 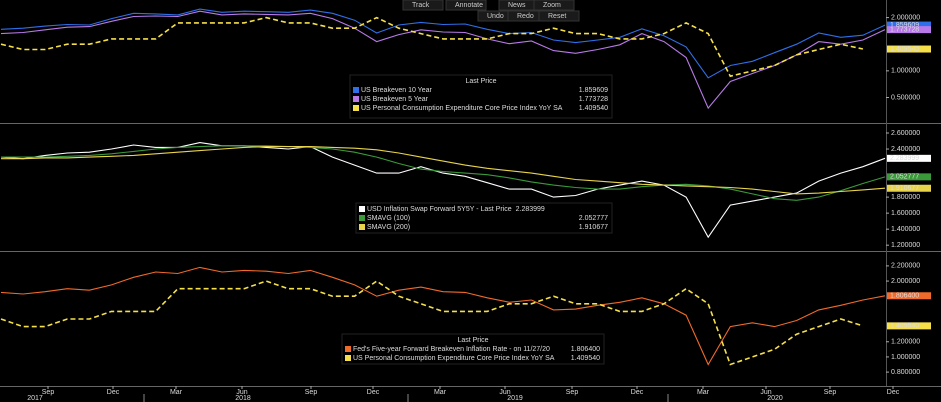 What do you see at coordinates (469, 5) in the screenshot?
I see `toolbar-label: Annotate` at bounding box center [469, 5].